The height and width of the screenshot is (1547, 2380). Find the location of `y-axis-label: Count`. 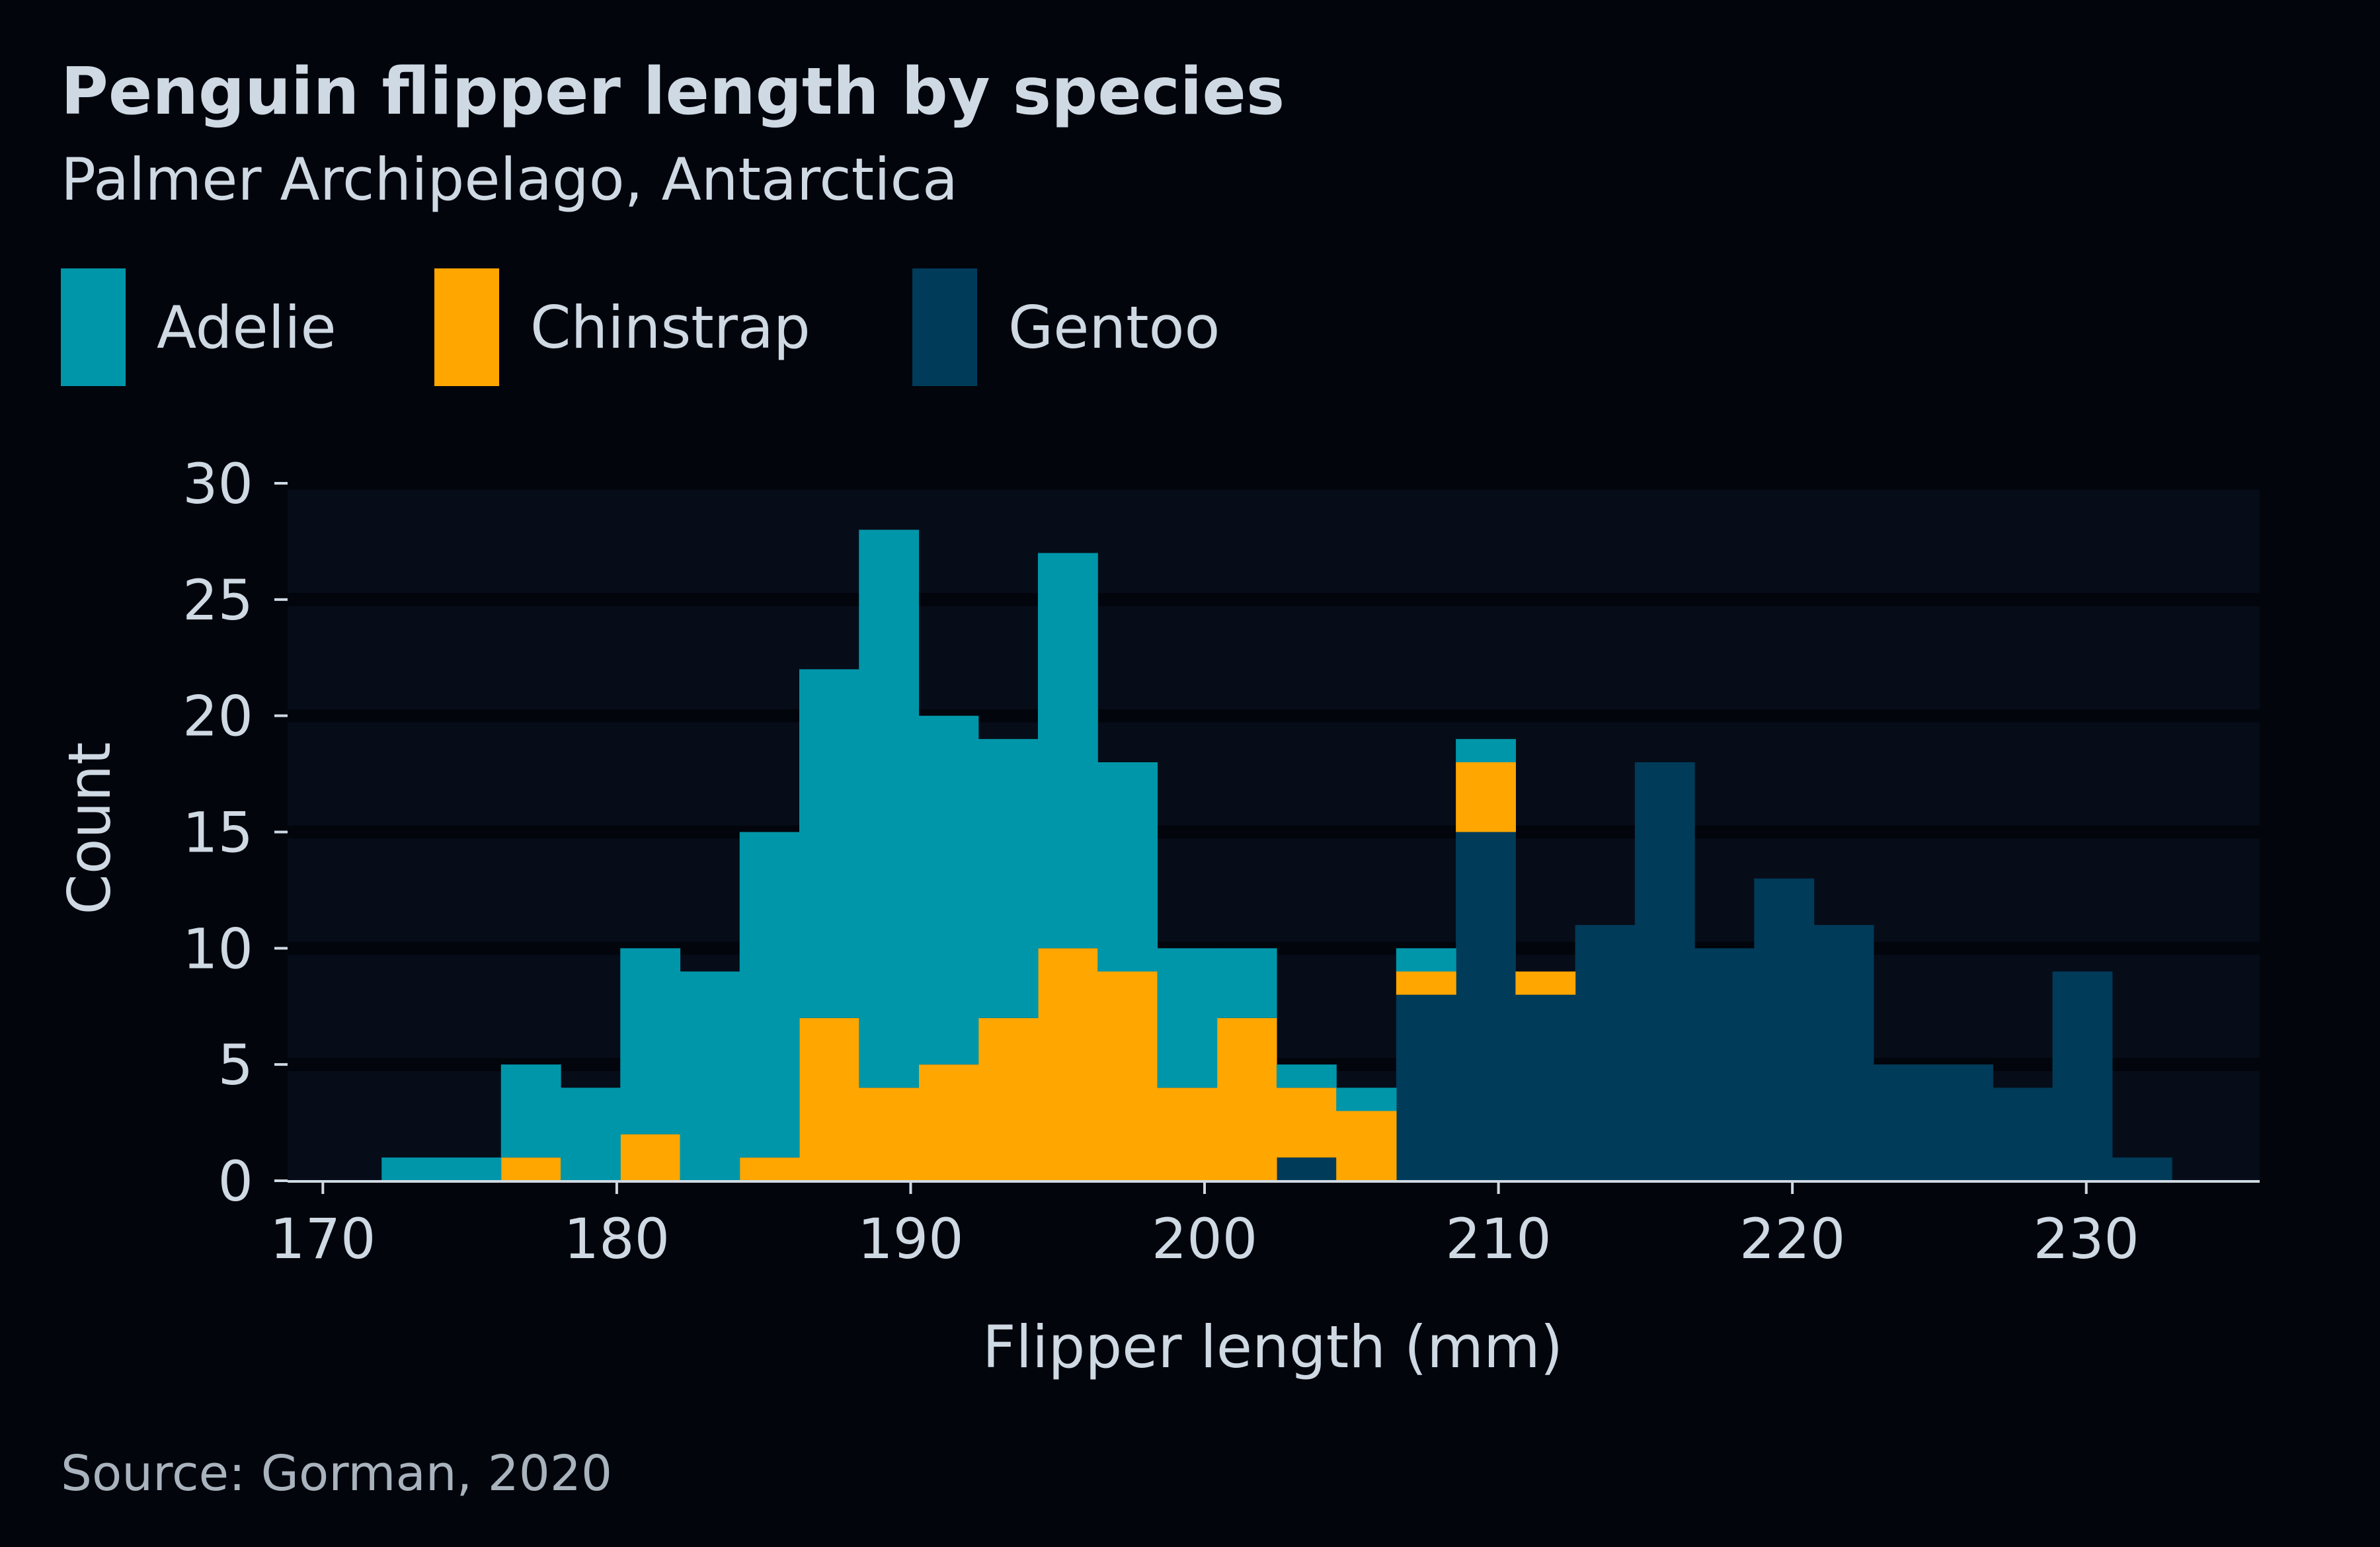

y-axis-label: Count is located at coordinates (90, 828).